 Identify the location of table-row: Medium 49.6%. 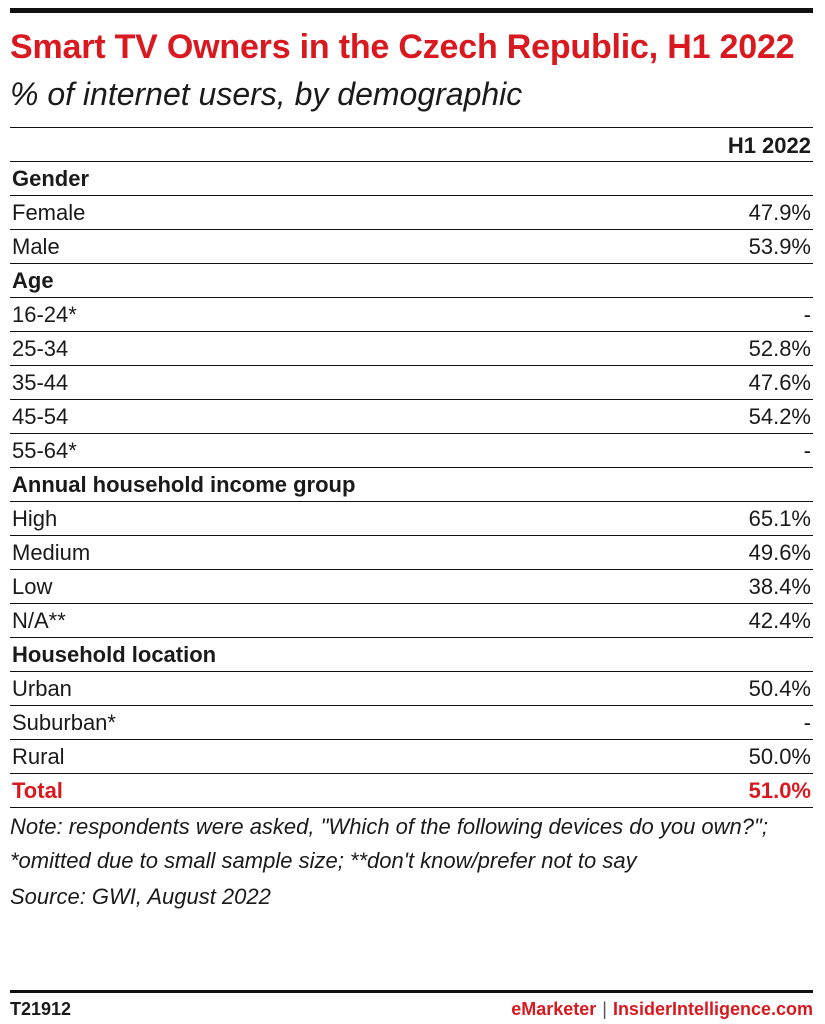
(411, 552).